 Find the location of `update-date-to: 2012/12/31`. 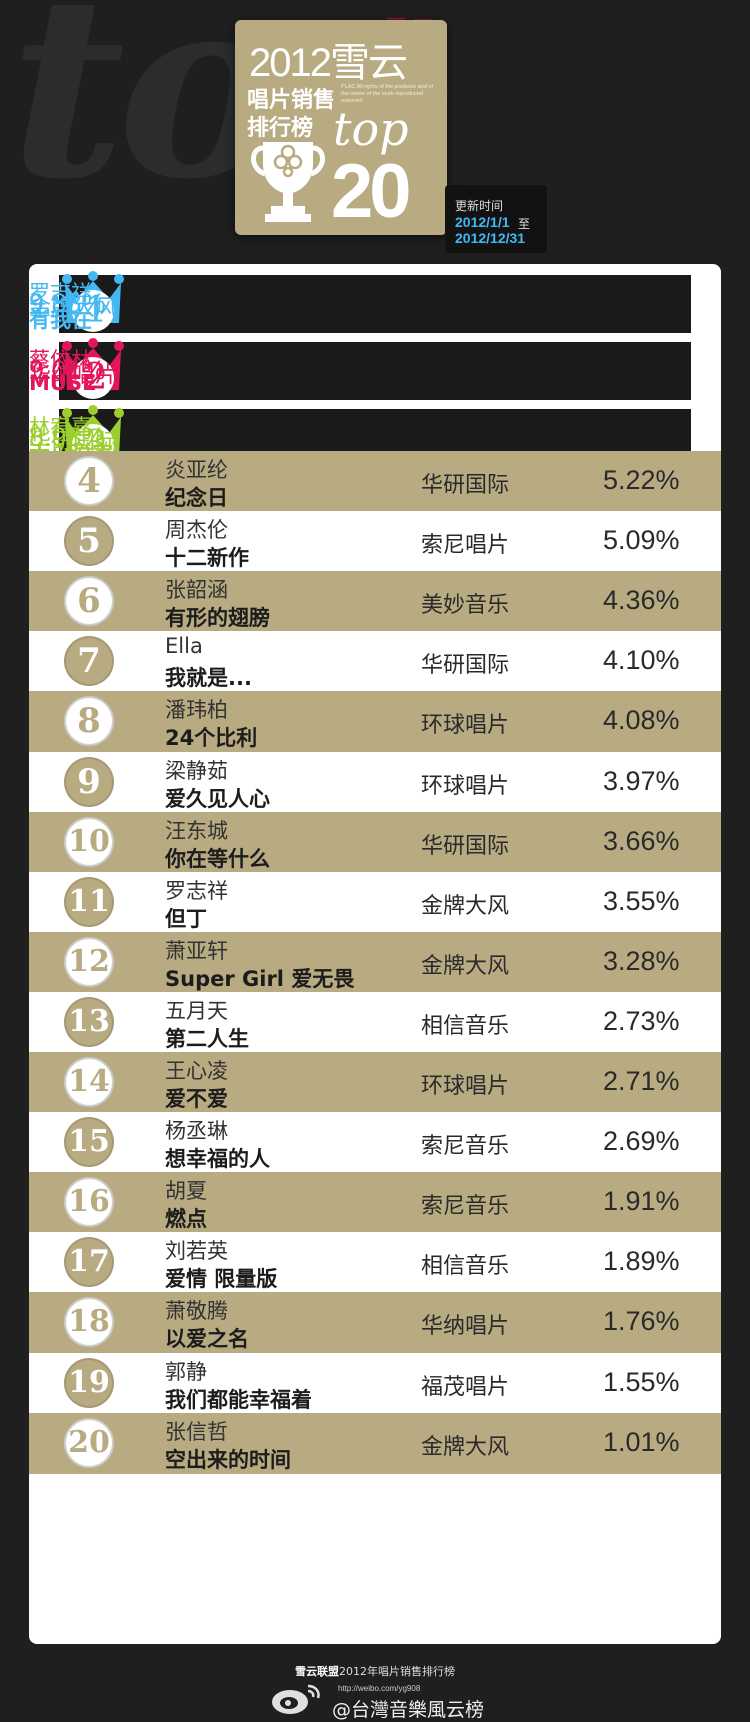

update-date-to: 2012/12/31 is located at coordinates (490, 238).